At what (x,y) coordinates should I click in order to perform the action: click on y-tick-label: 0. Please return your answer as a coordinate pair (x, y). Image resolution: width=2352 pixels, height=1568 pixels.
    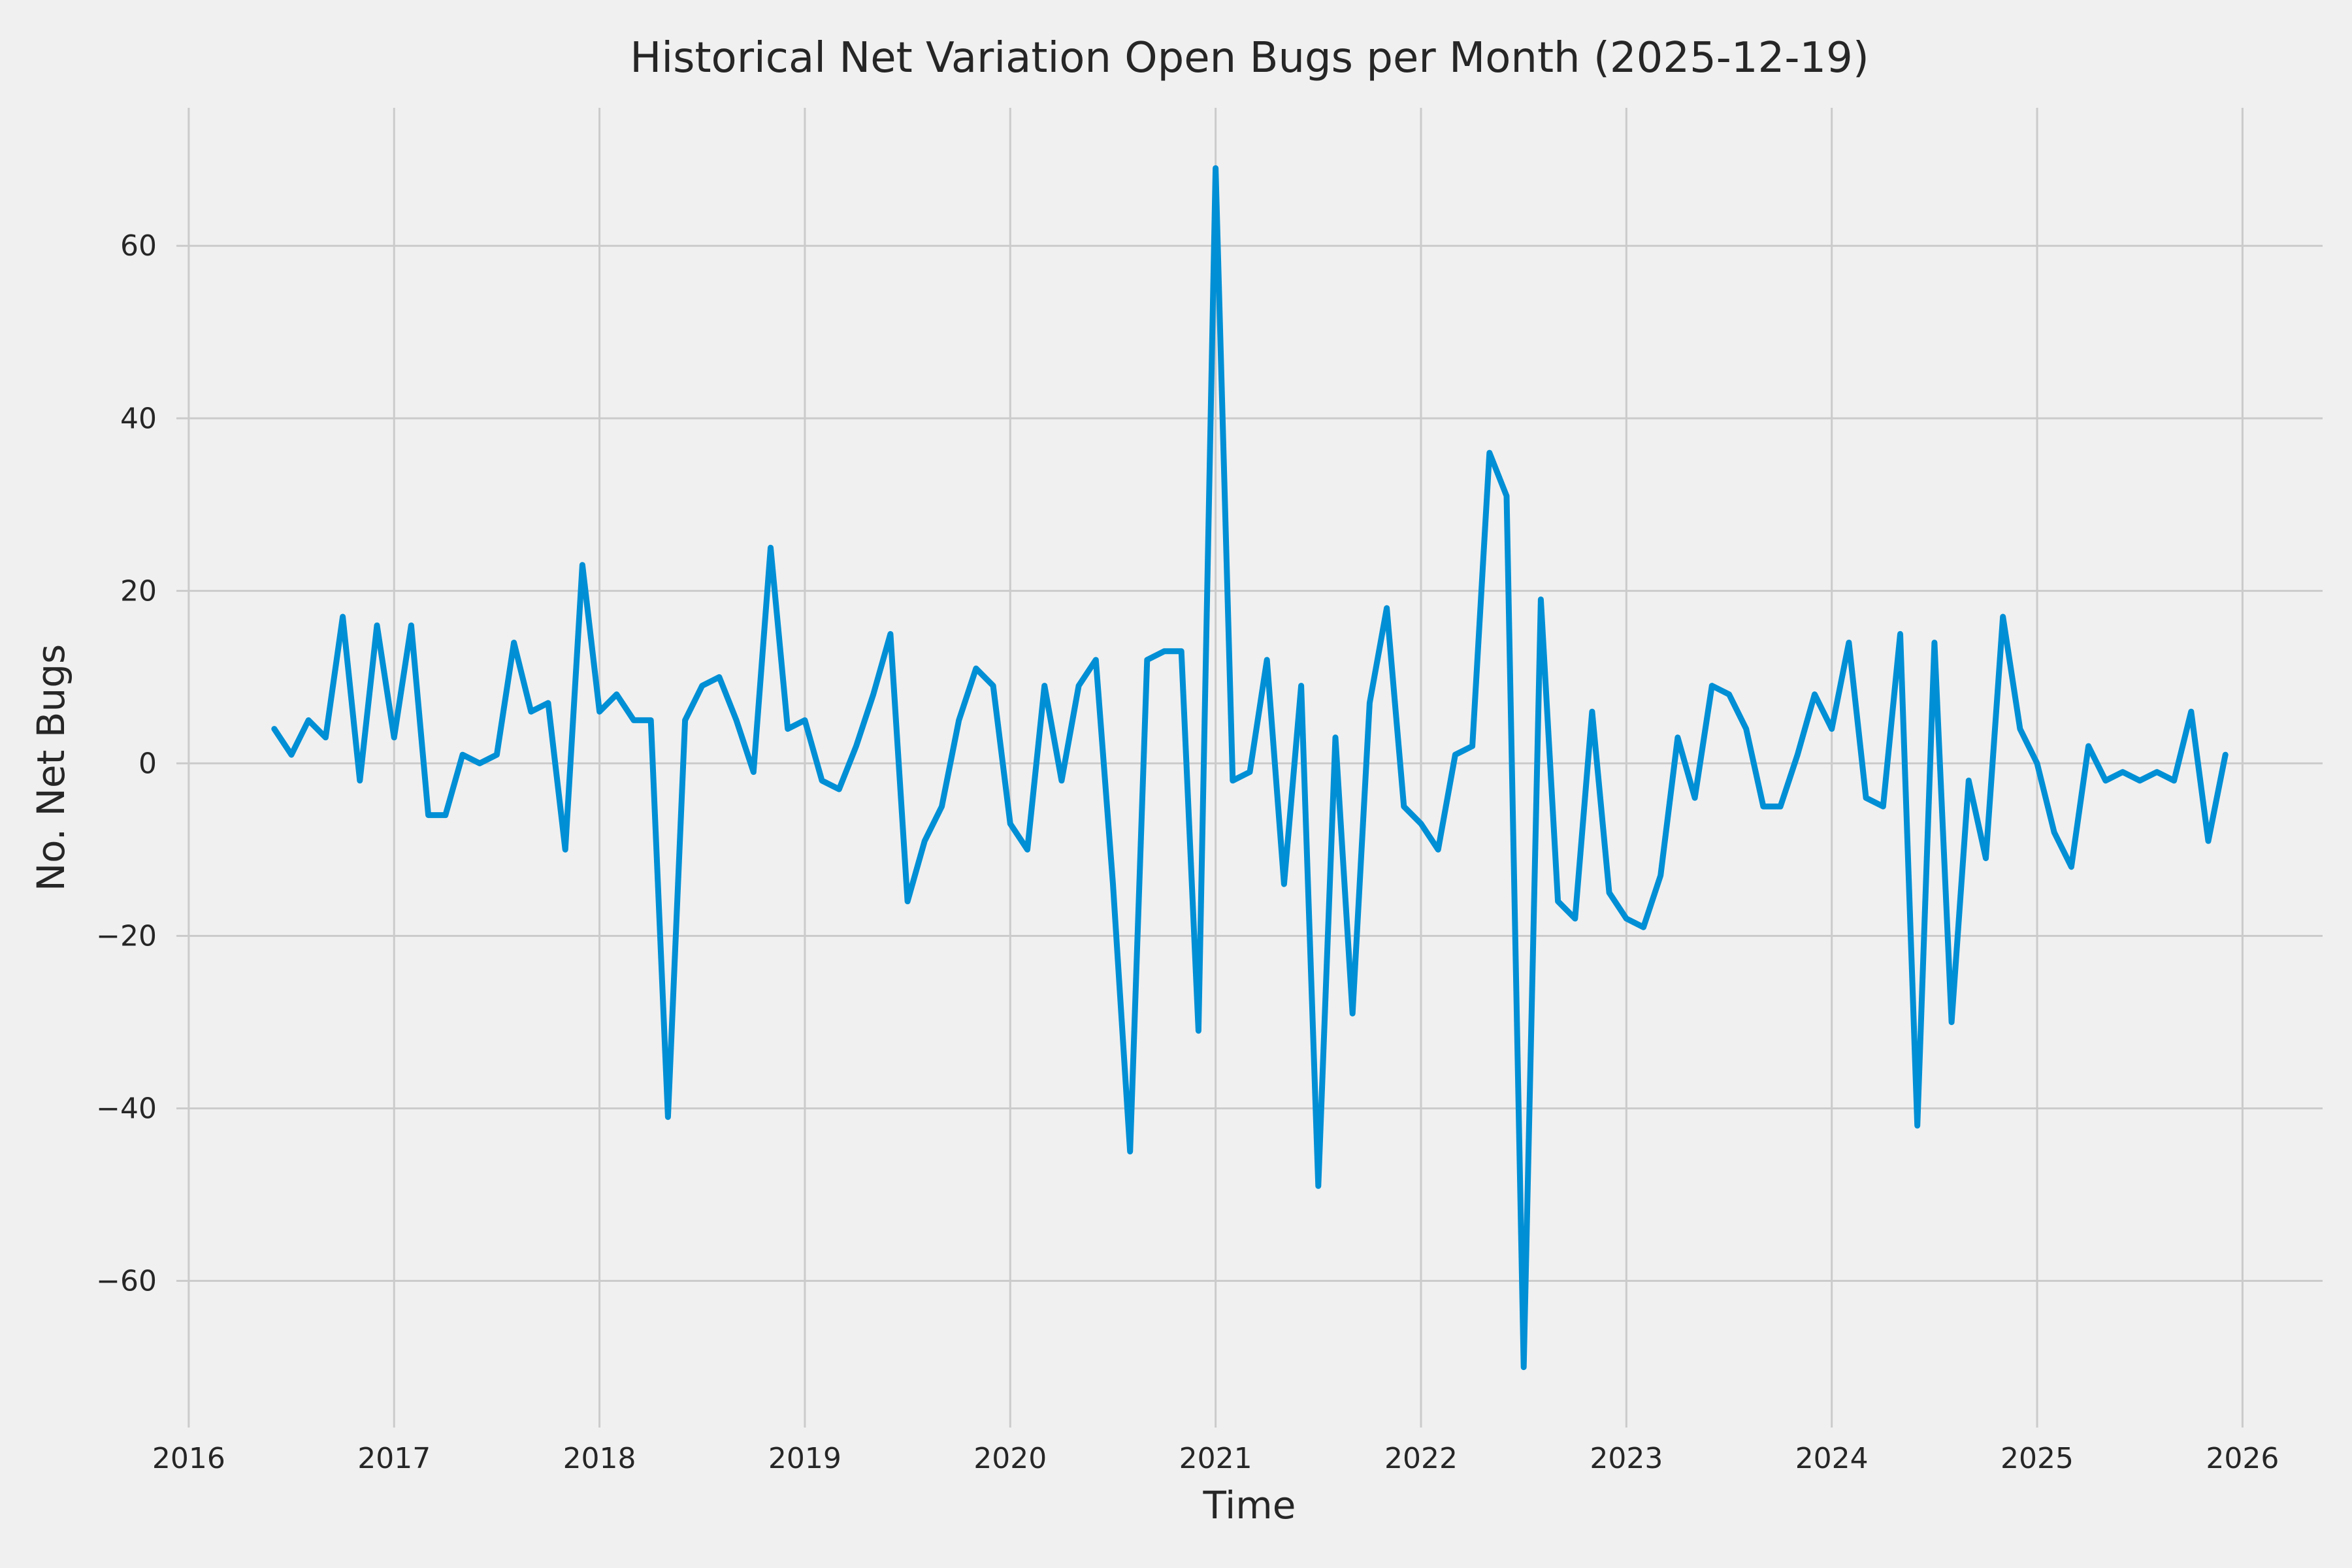
    Looking at the image, I should click on (148, 763).